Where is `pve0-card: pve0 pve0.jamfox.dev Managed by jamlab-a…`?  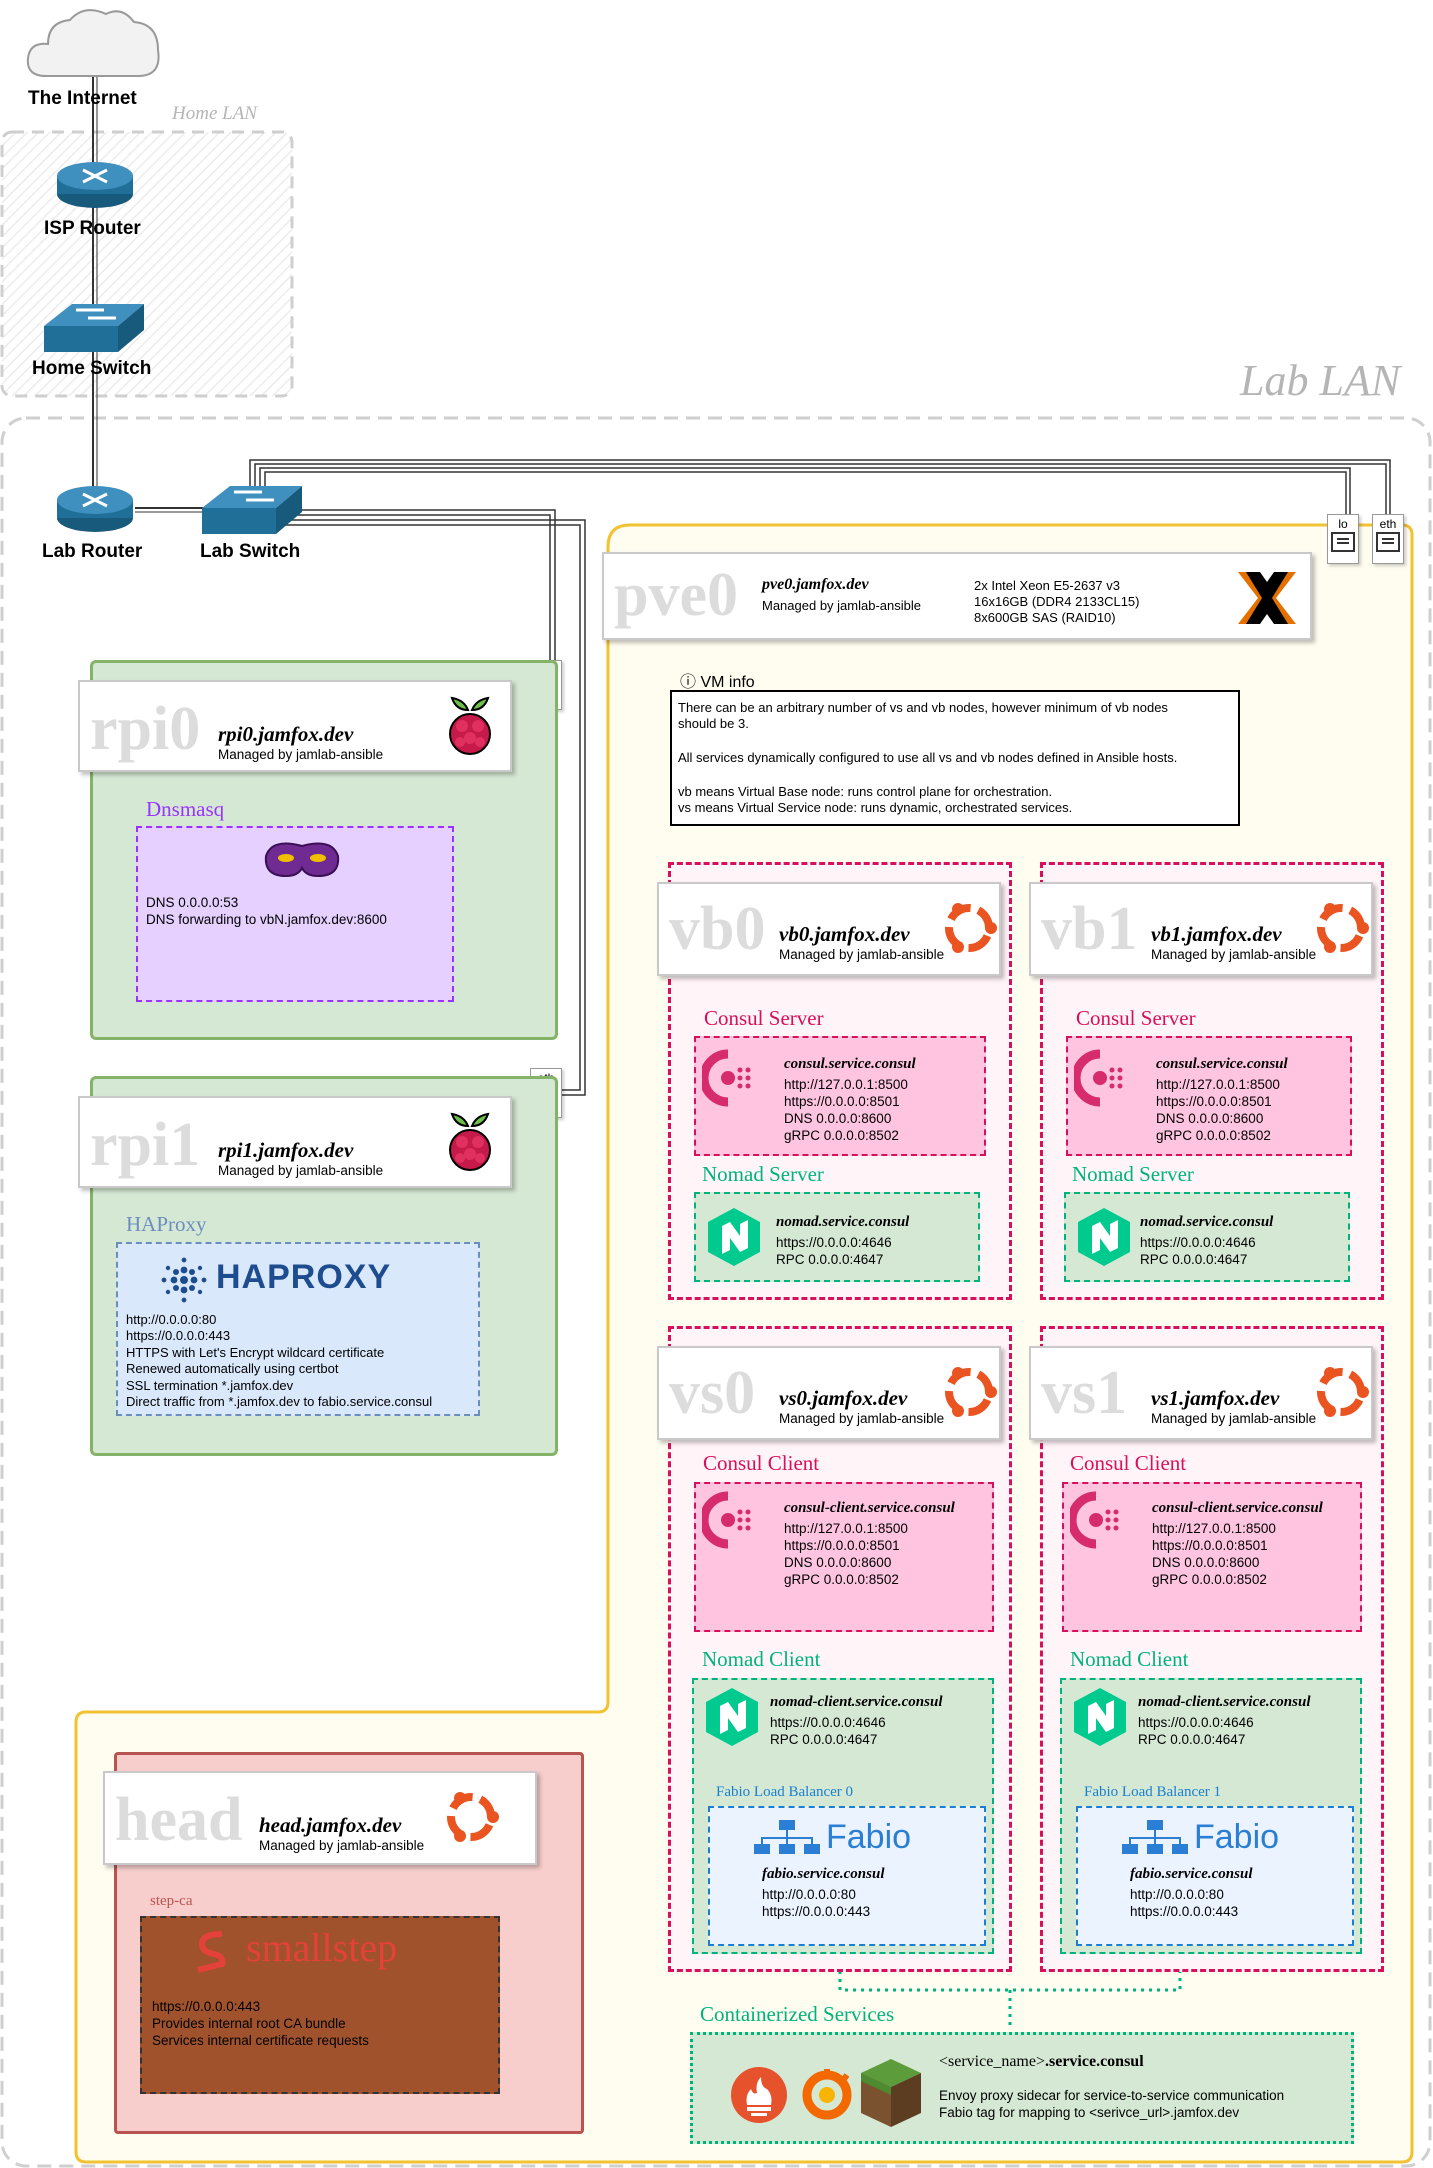
pve0-card: pve0 pve0.jamfox.dev Managed by jamlab-a… is located at coordinates (957, 596).